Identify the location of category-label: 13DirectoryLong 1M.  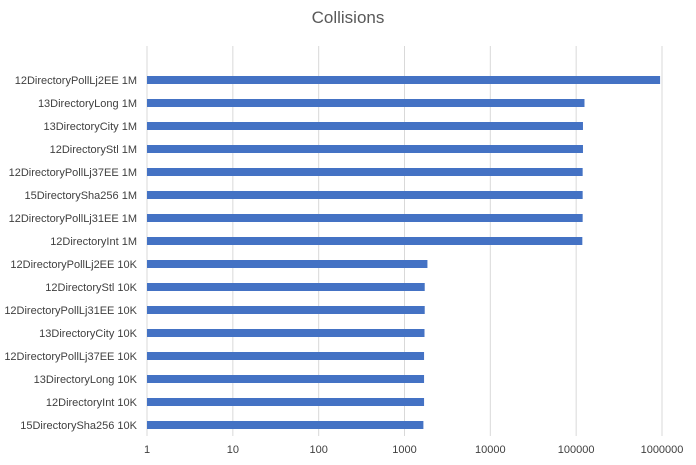
(87, 104).